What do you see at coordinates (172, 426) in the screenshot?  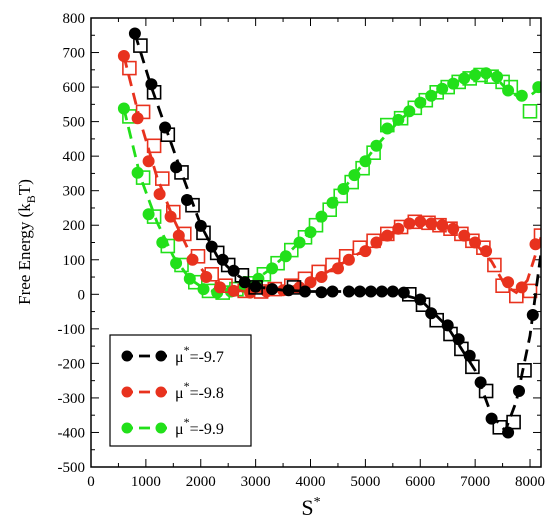 I see `legend-entry: μ*=-9.9` at bounding box center [172, 426].